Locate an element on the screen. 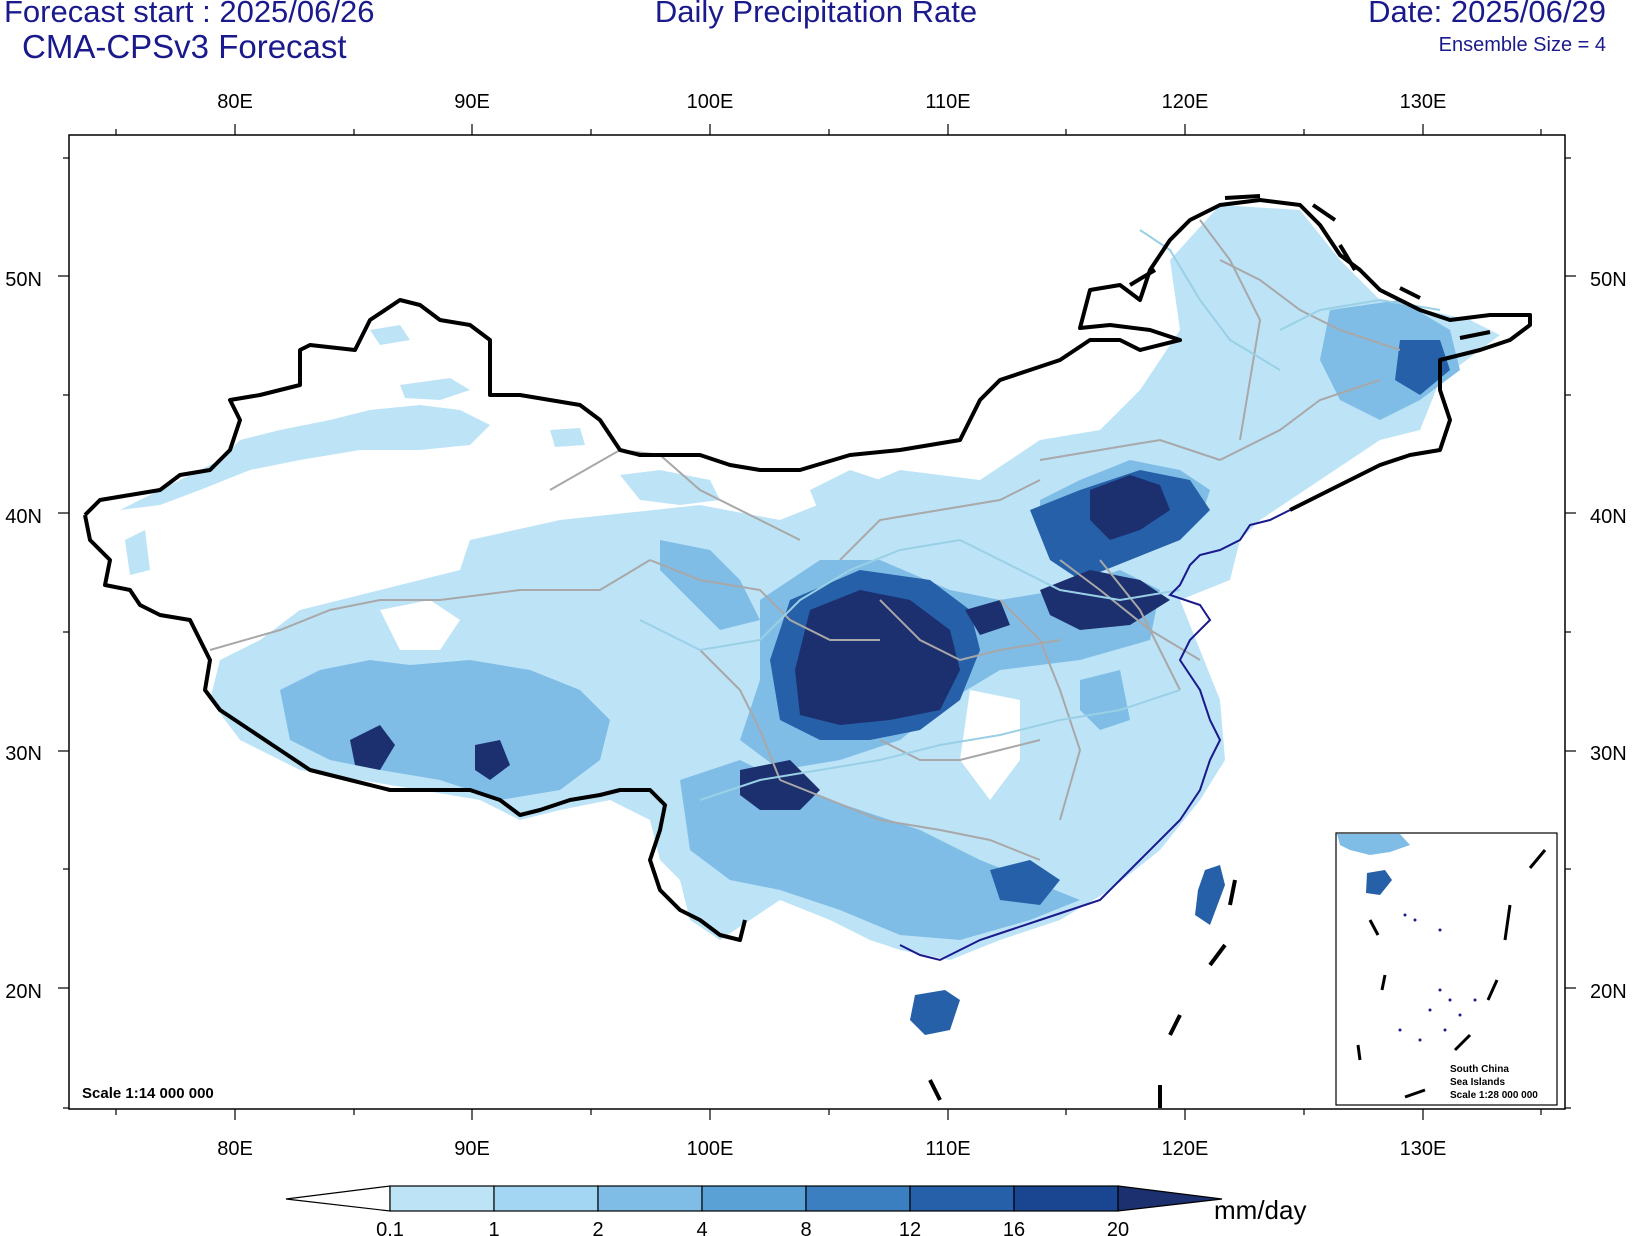 The image size is (1632, 1236). model-name-label: CMA-CPSv3 Forecast is located at coordinates (184, 46).